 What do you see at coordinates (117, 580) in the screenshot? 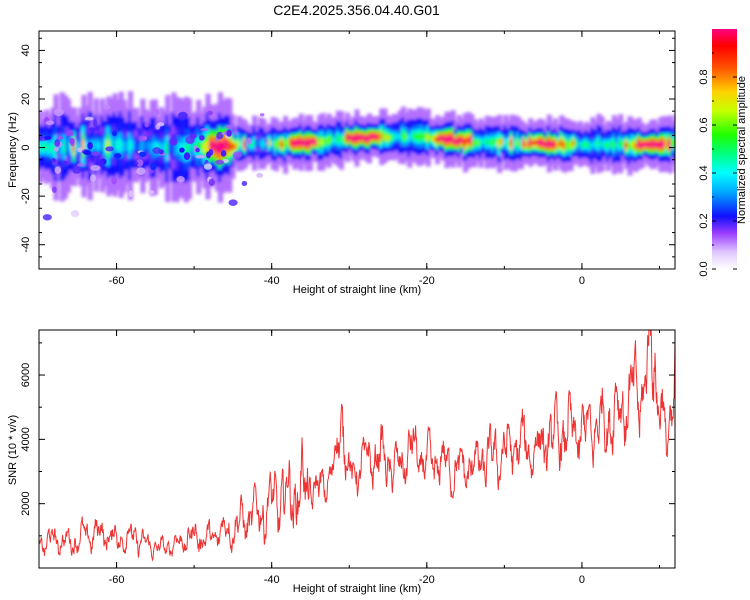
I see `snr-xtick-label: -60` at bounding box center [117, 580].